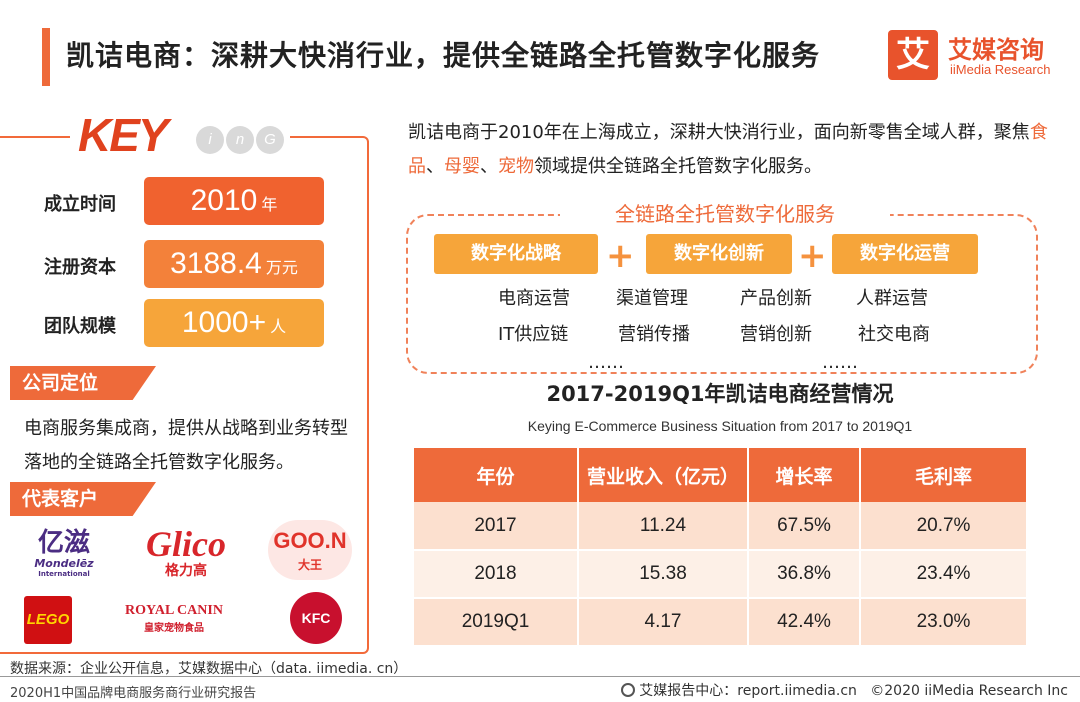 Image resolution: width=1080 pixels, height=702 pixels. What do you see at coordinates (1000, 69) in the screenshot?
I see `brand-name-en: iiMedia Research` at bounding box center [1000, 69].